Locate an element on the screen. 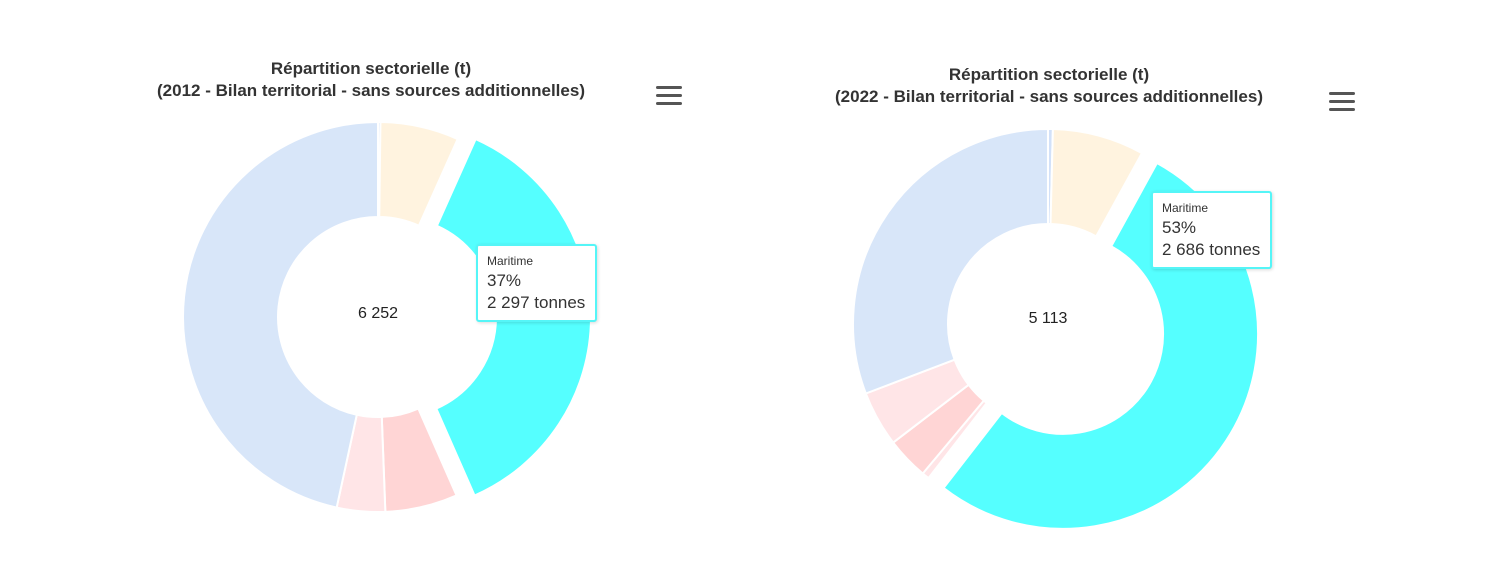  tooltip-value: 2 297 tonnes is located at coordinates (536, 302).